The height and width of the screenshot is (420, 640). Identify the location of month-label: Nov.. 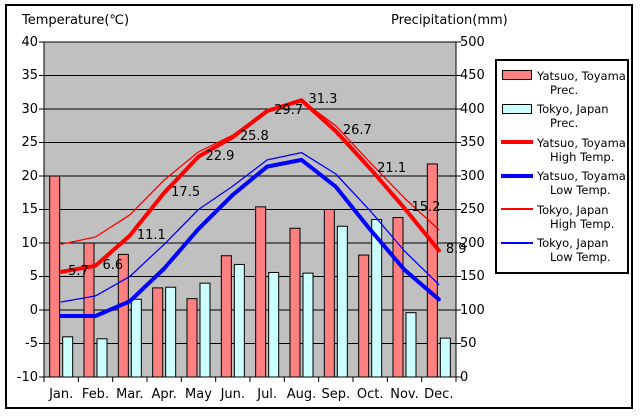
(404, 394).